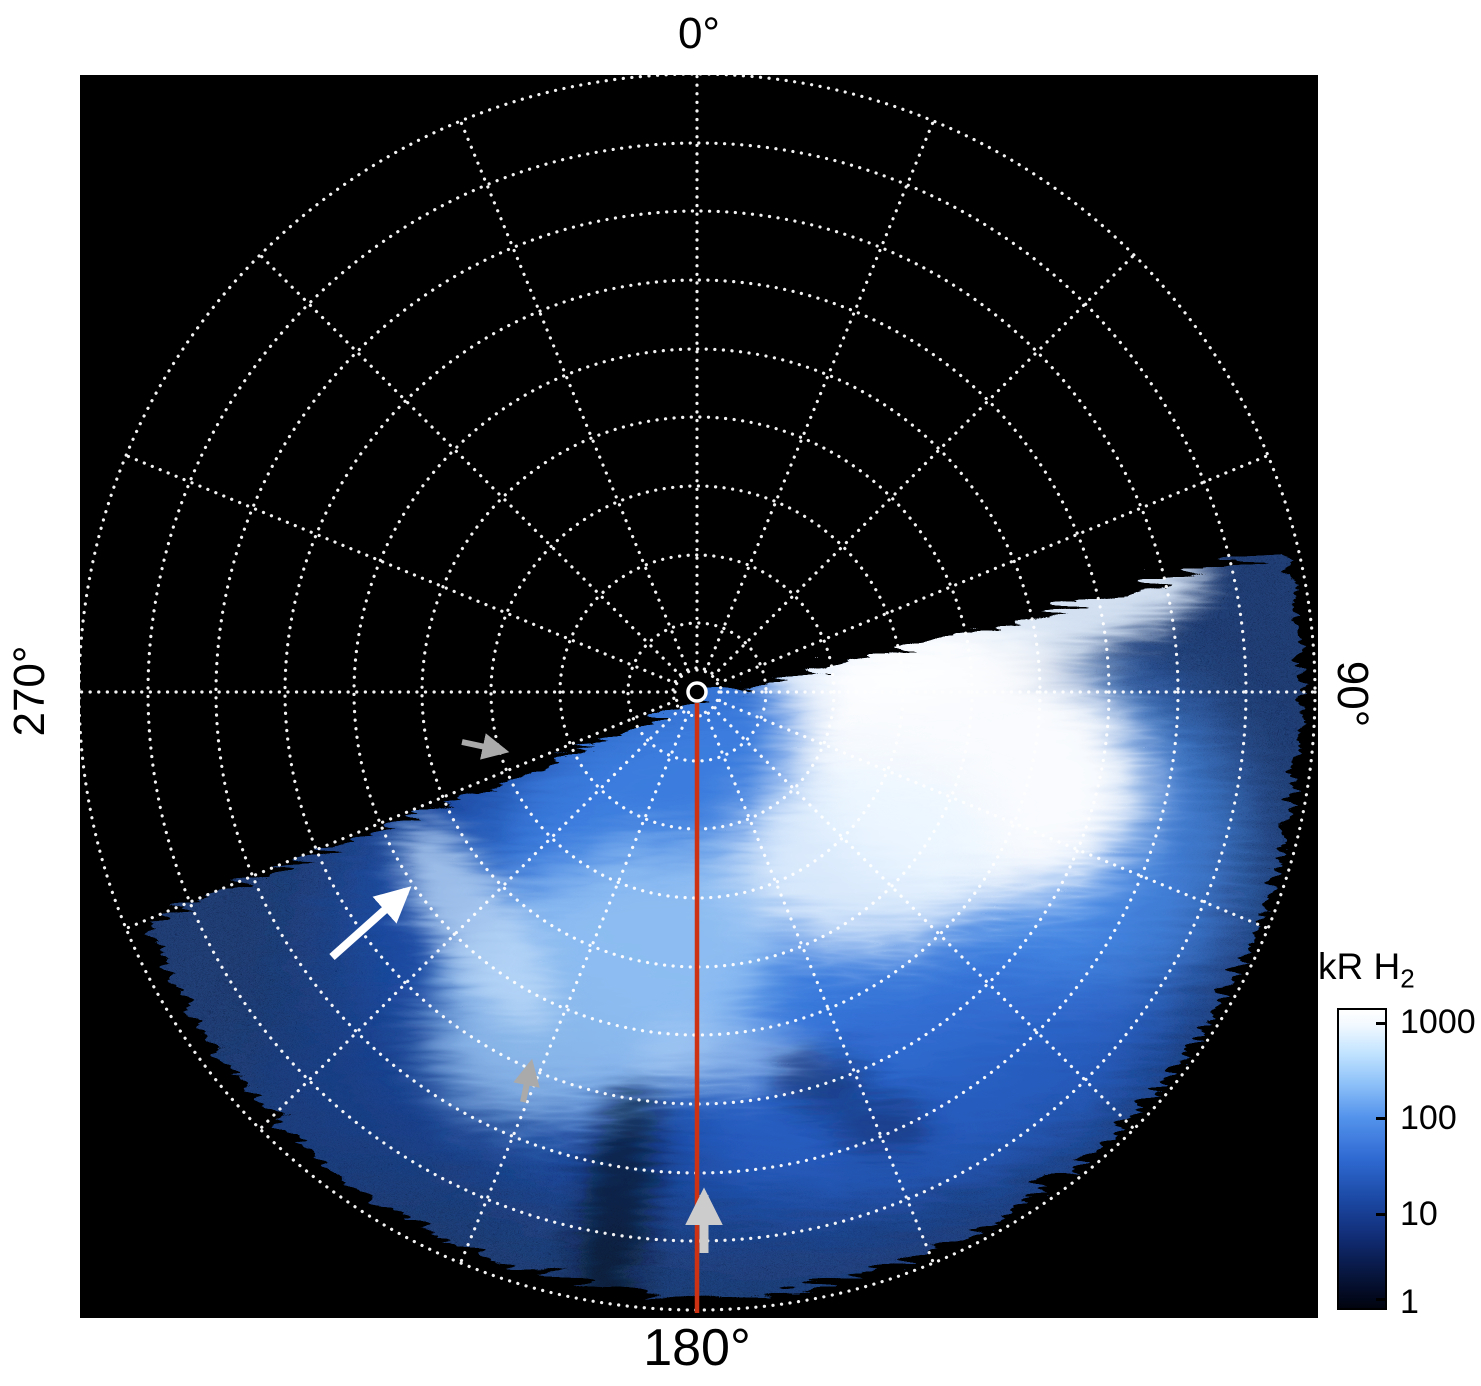 This screenshot has height=1386, width=1481. Describe the element at coordinates (1428, 1118) in the screenshot. I see `colorbar-tick-100: 100` at that location.